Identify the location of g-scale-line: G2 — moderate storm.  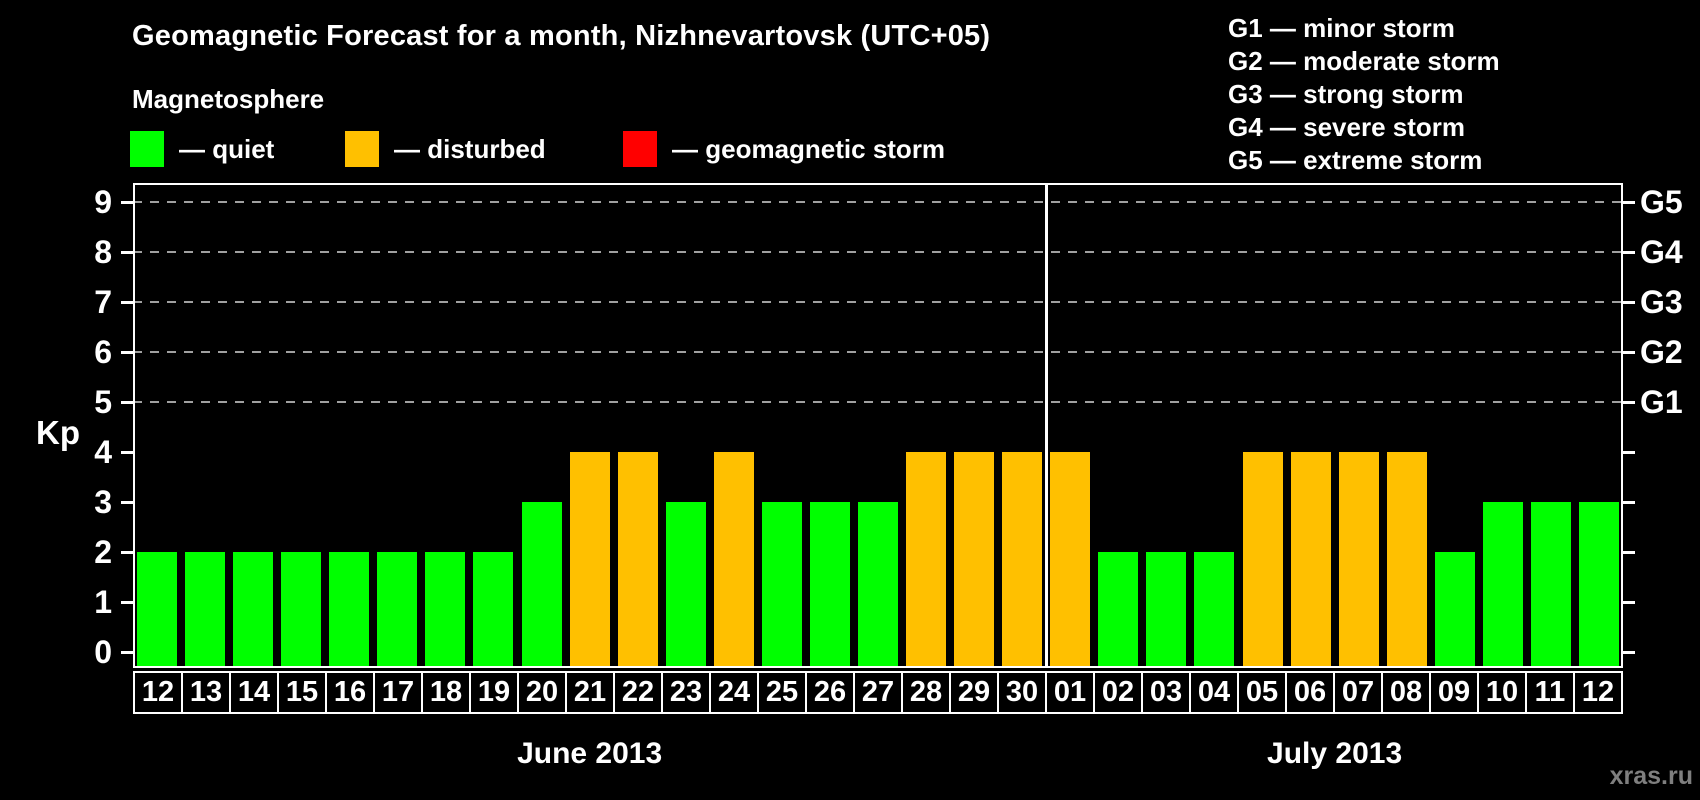
(1364, 61).